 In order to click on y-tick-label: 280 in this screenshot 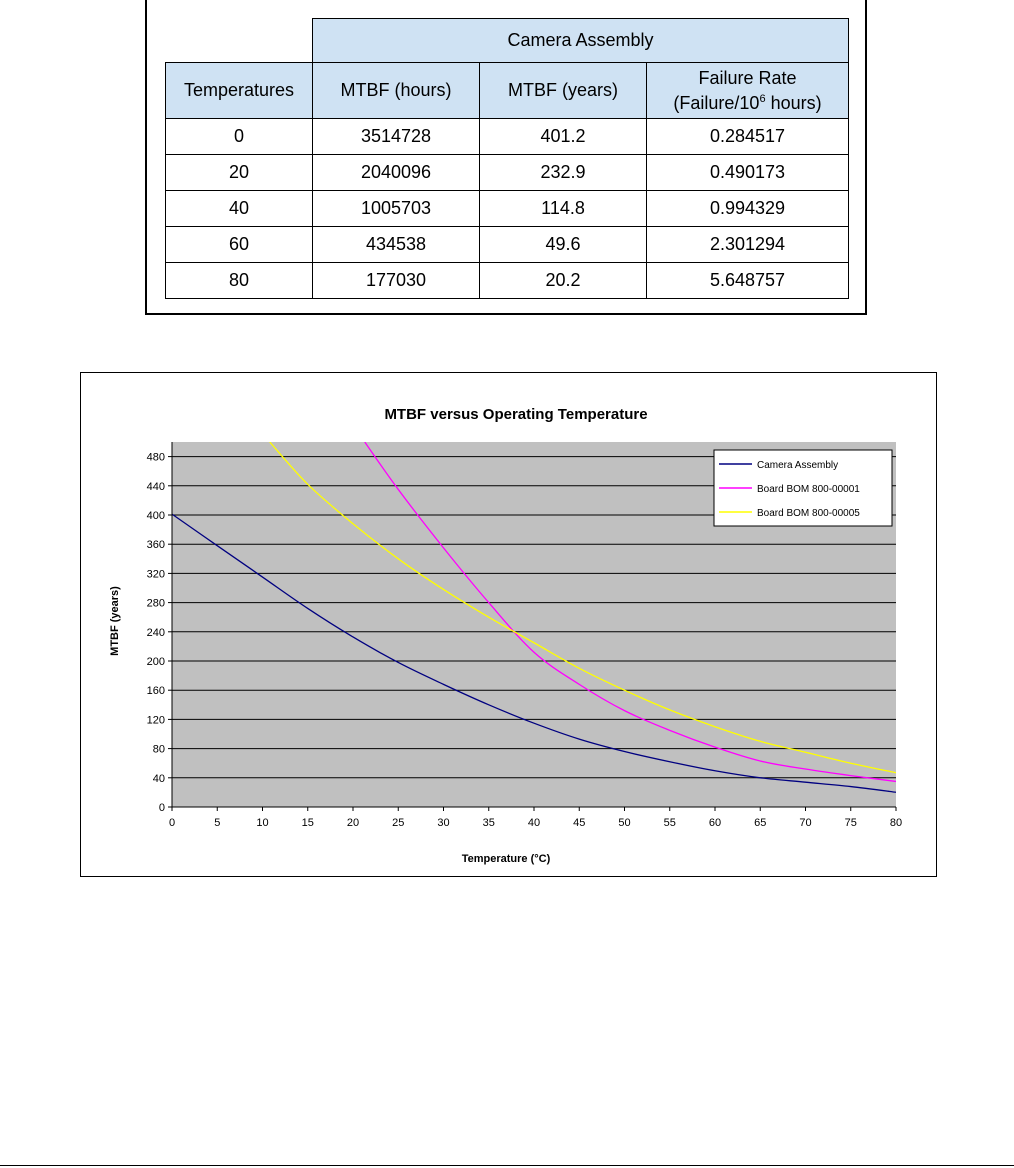, I will do `click(156, 604)`.